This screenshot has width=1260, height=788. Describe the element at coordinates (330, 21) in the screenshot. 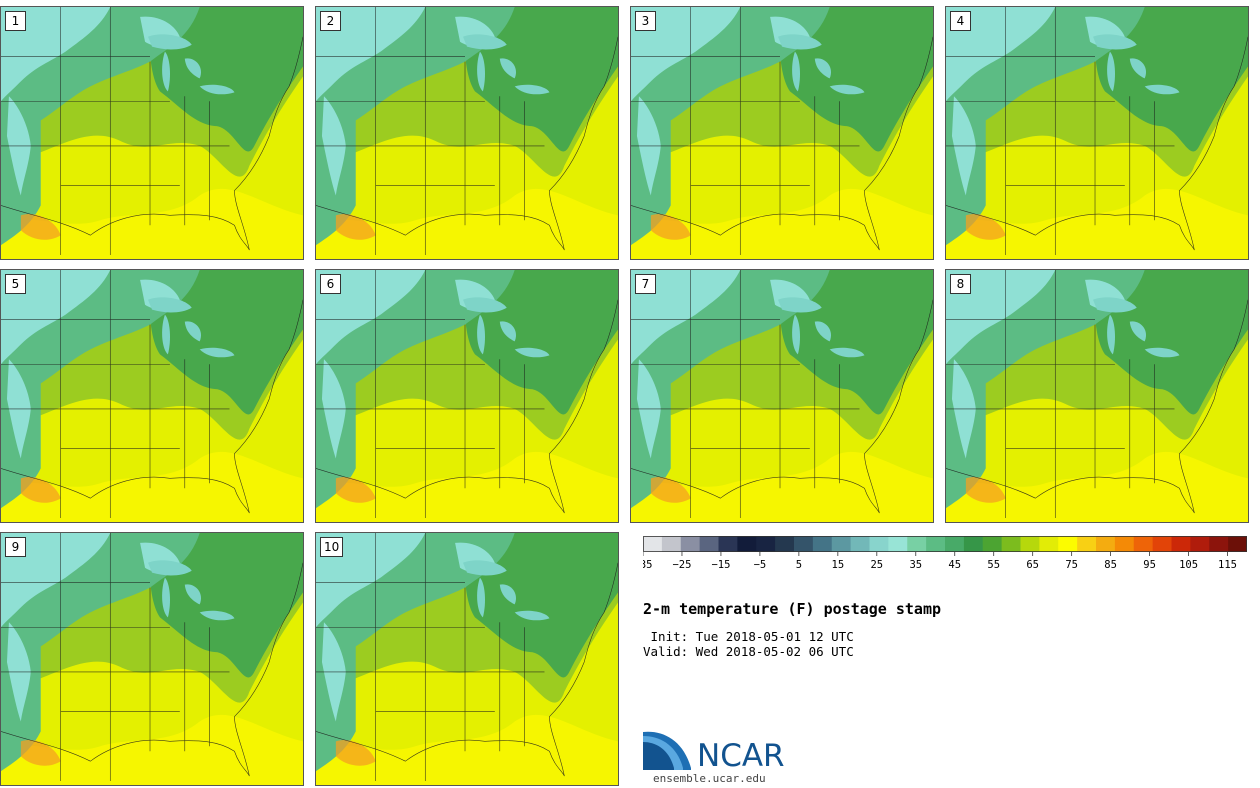

I see `member-label: 2` at that location.